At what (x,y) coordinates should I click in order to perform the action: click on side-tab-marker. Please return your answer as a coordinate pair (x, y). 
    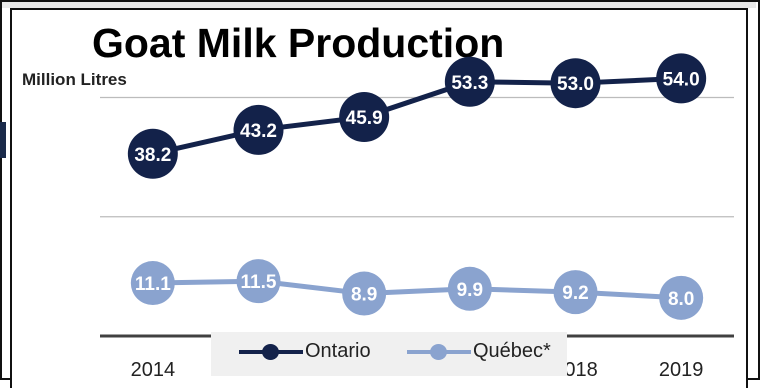
    Looking at the image, I should click on (3, 140).